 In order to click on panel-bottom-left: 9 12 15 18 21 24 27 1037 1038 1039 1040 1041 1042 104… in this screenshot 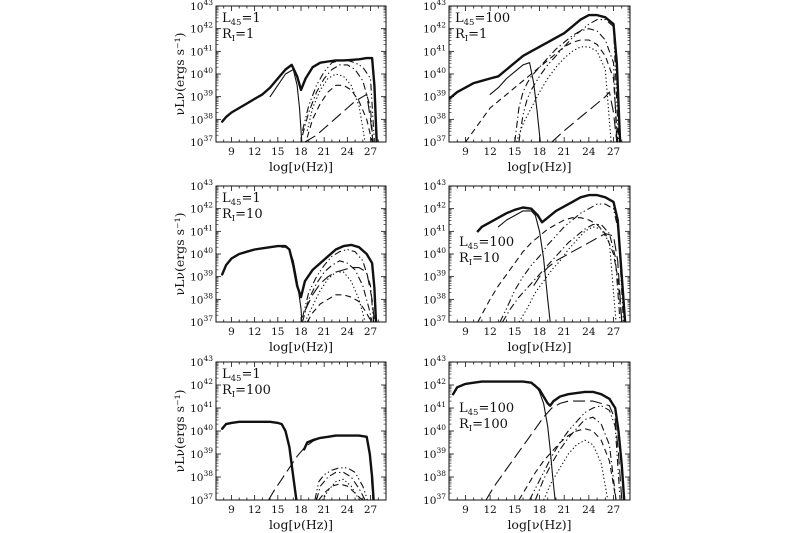, I will do `click(279, 443)`.